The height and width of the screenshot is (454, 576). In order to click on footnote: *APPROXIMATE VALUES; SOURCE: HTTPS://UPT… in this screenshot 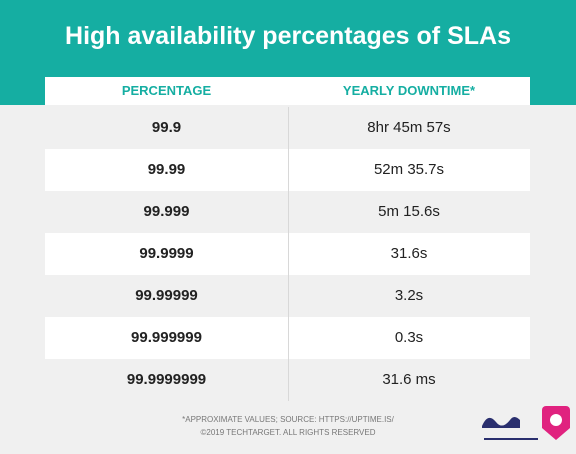, I will do `click(288, 419)`.